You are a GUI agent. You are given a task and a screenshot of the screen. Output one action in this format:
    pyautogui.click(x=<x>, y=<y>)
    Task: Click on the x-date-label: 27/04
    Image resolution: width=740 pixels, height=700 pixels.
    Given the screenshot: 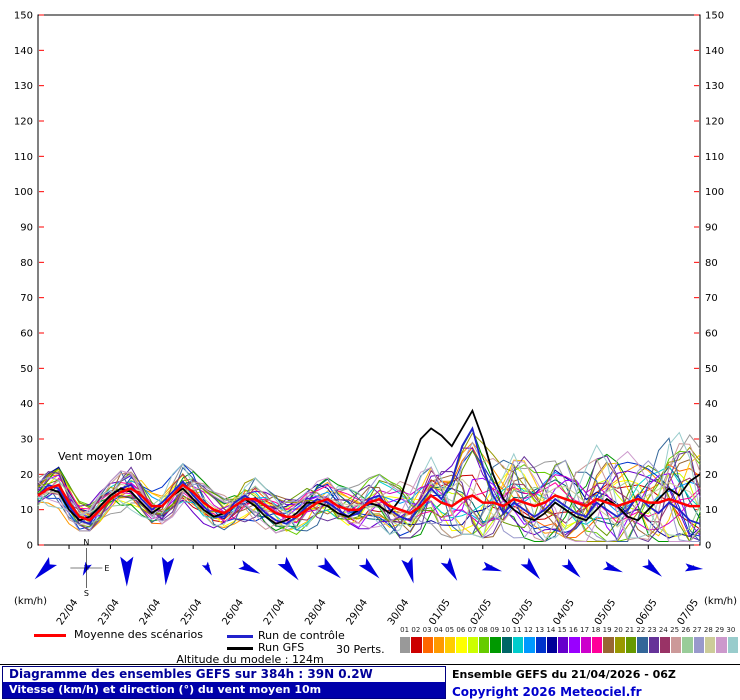 What is the action you would take?
    pyautogui.click(x=275, y=612)
    